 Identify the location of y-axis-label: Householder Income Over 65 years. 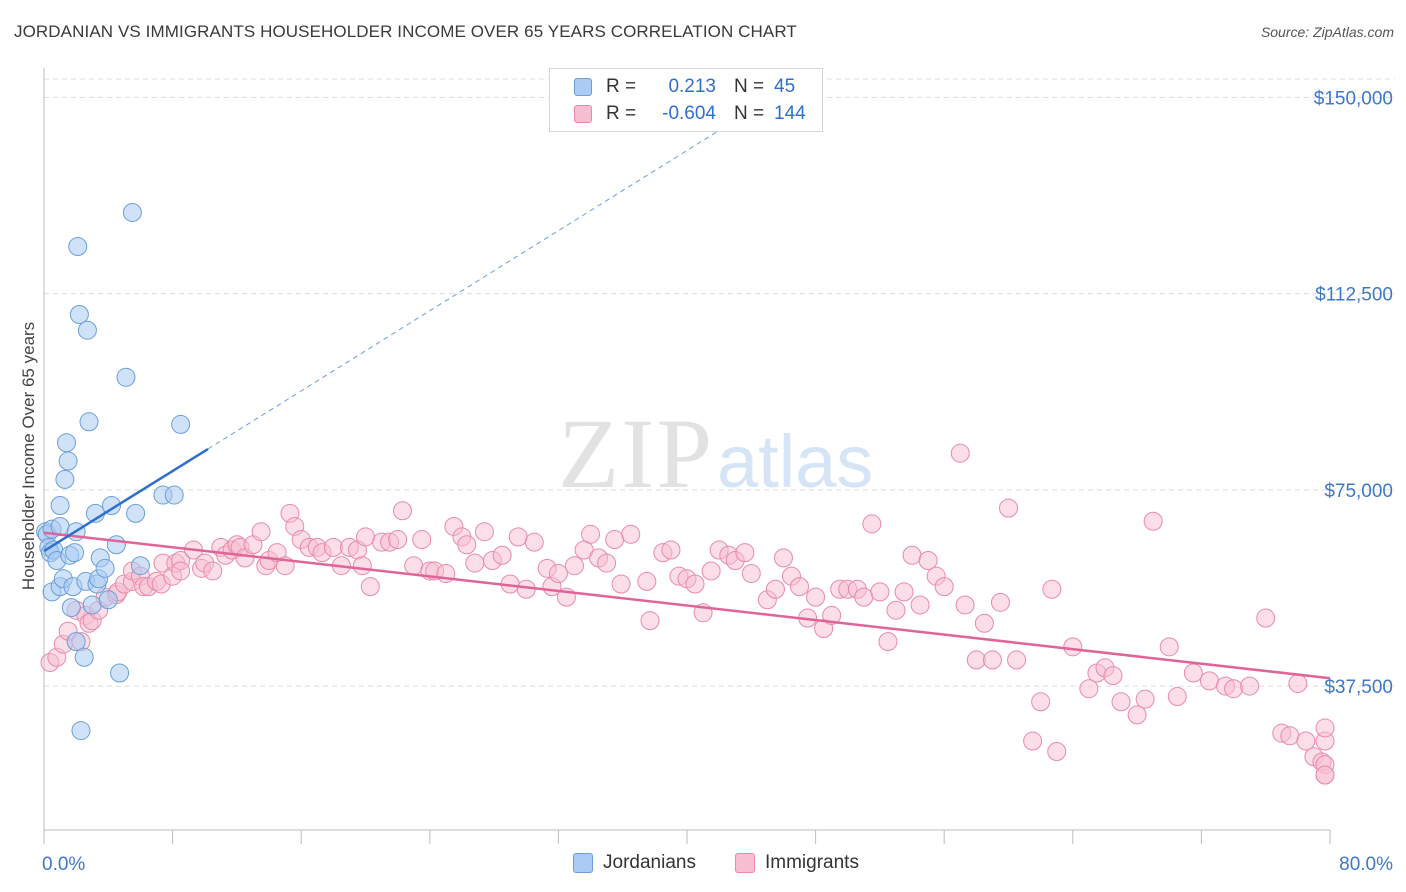
(28, 456).